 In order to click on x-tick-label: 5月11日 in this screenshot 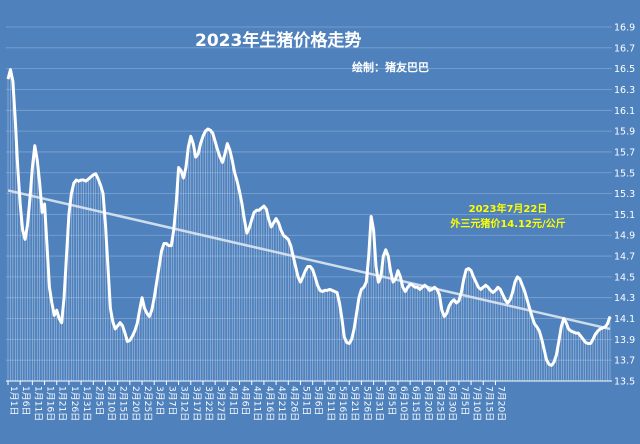, I will do `click(330, 403)`.